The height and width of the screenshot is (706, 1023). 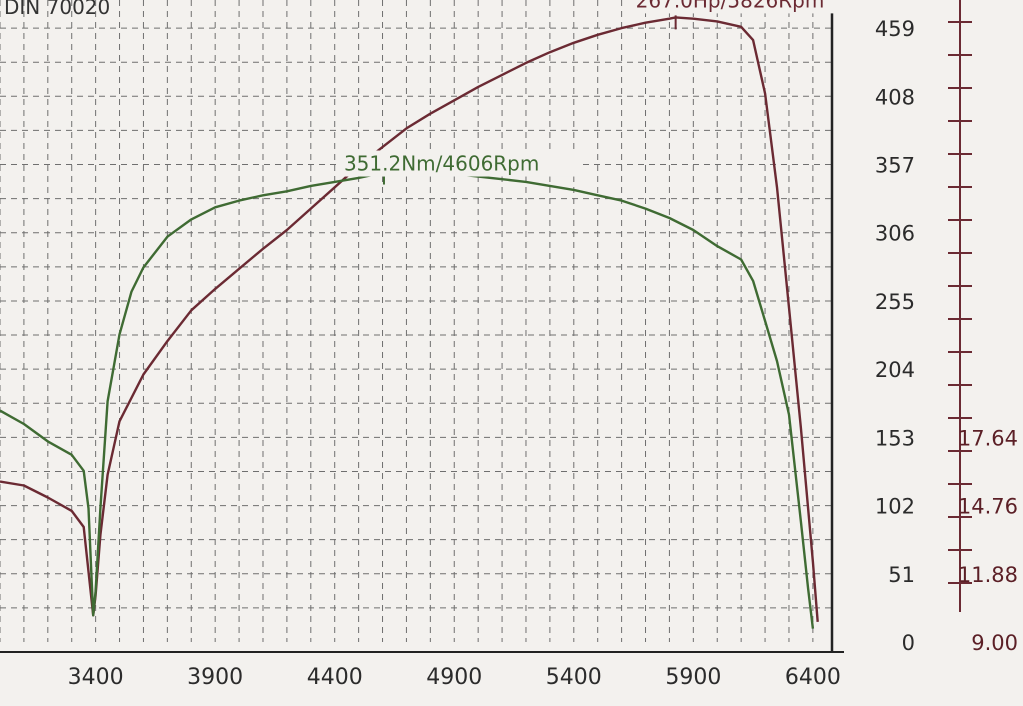 What do you see at coordinates (215, 677) in the screenshot?
I see `x-tick-label: 3900` at bounding box center [215, 677].